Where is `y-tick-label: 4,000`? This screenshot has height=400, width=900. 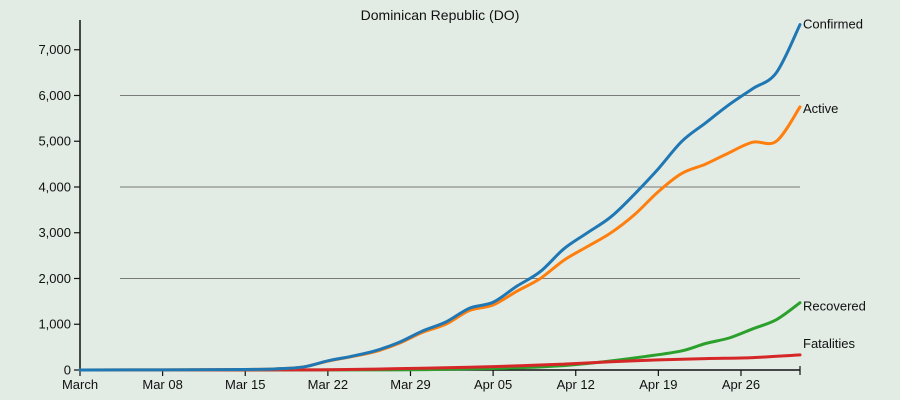
y-tick-label: 4,000 is located at coordinates (54, 186).